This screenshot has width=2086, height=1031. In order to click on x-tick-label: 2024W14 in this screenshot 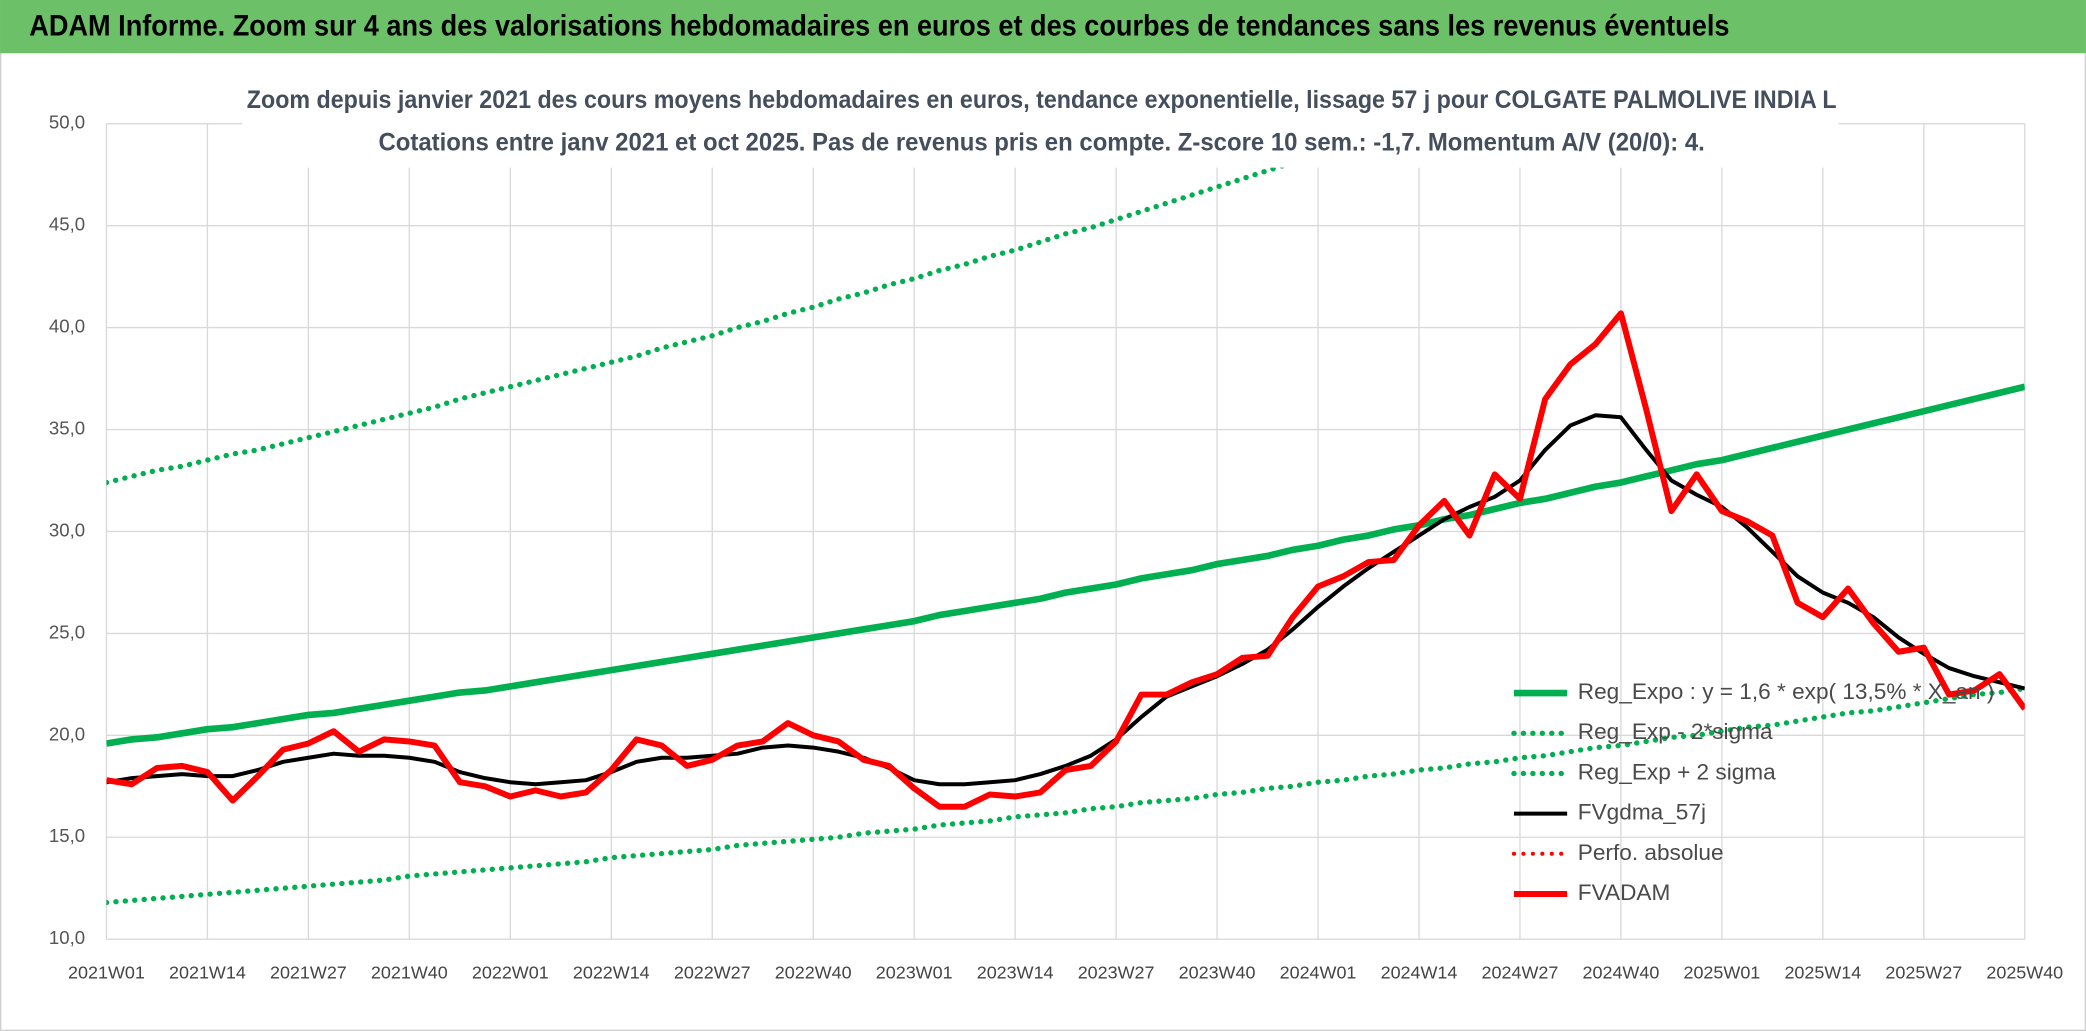, I will do `click(1419, 973)`.